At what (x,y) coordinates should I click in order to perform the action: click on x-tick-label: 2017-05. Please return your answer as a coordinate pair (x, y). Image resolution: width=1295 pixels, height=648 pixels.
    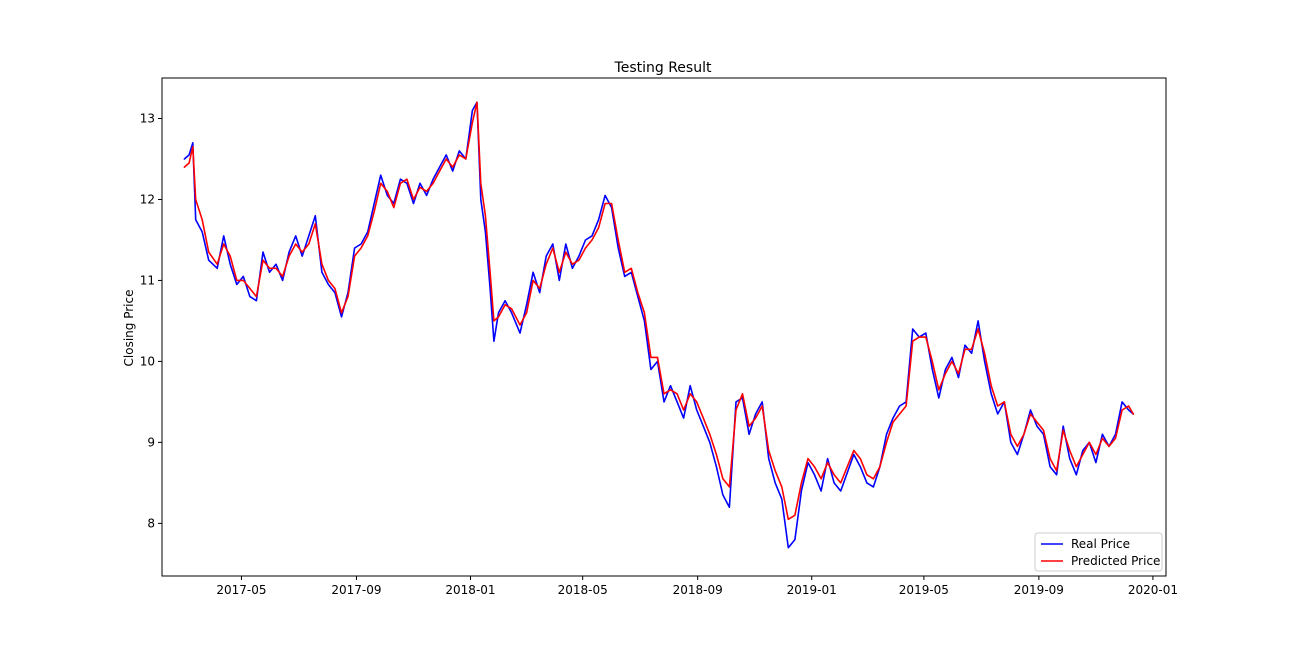
    Looking at the image, I should click on (241, 590).